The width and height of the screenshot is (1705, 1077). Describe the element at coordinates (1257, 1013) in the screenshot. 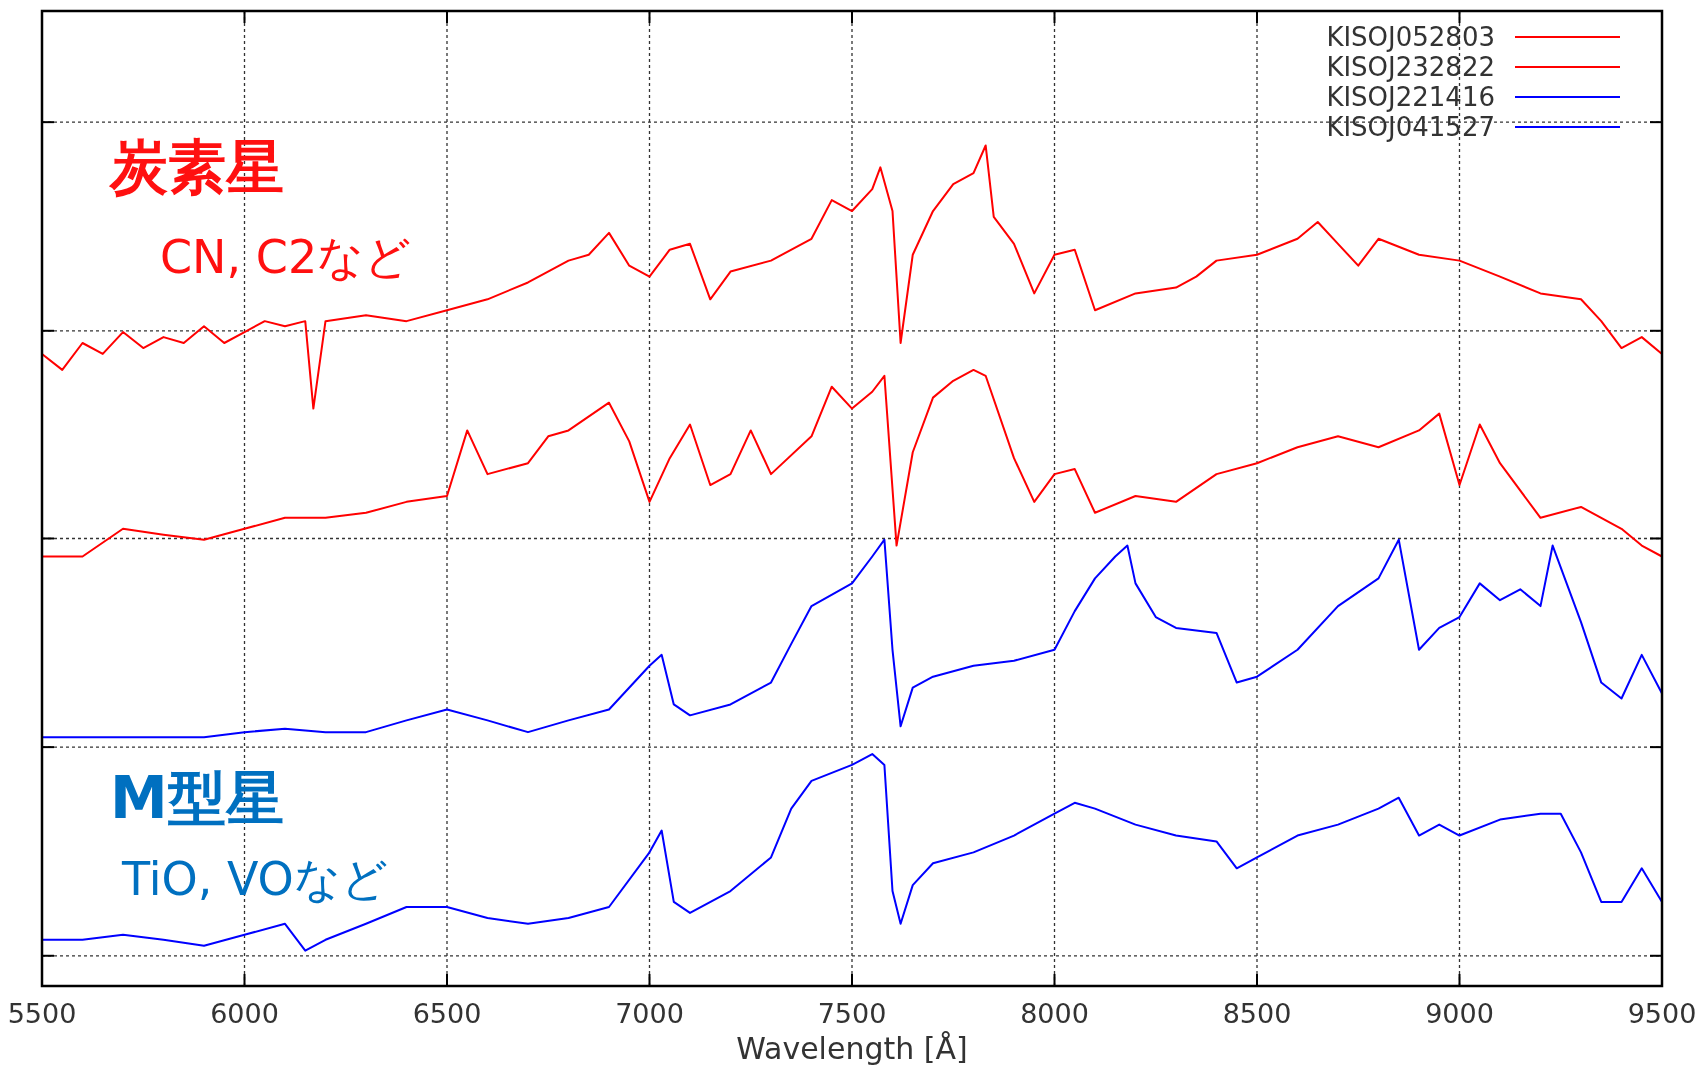

I see `x-tick-label: 8500` at that location.